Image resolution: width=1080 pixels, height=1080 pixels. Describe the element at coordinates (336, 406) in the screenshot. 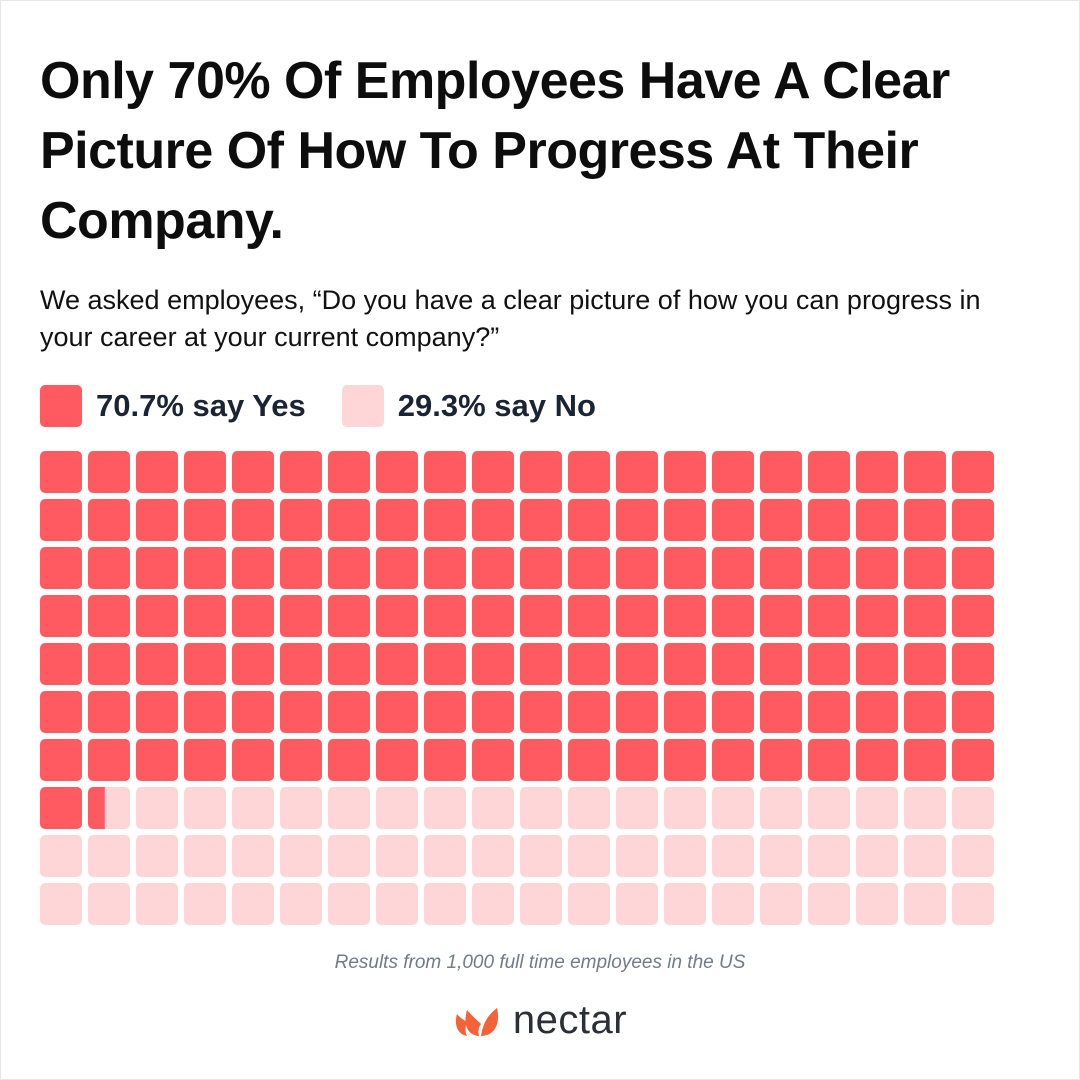

I see `legend: 70.7% say Yes 29.3% say No` at that location.